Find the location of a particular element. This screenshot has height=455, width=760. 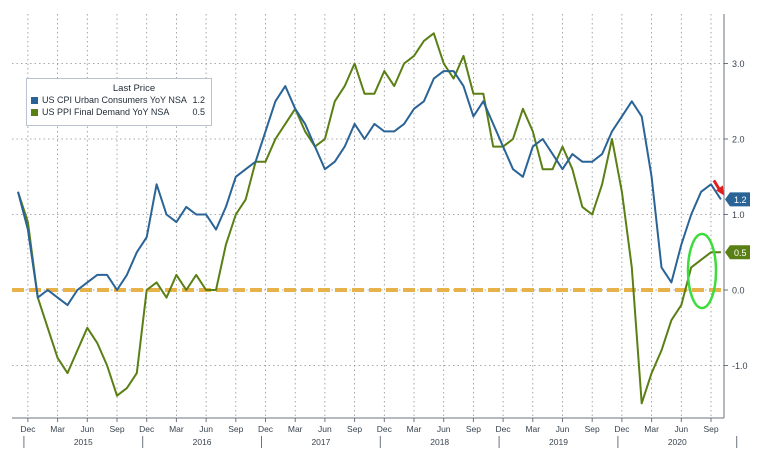

value-tag-label: 0.5 is located at coordinates (740, 253).